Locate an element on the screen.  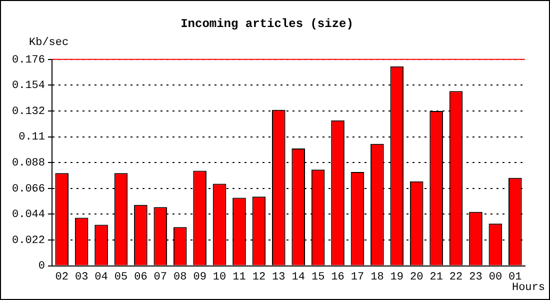
x-tick-label: 05 is located at coordinates (121, 277).